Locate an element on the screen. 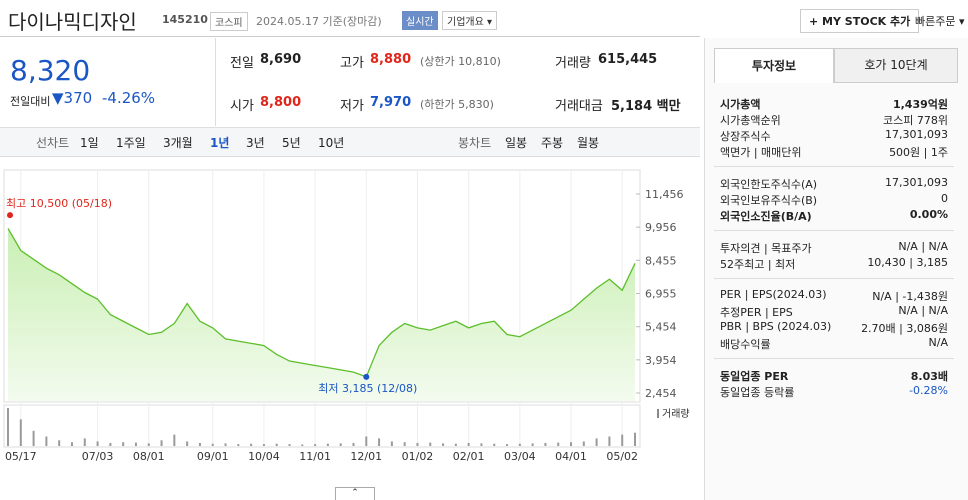 This screenshot has height=500, width=968. side-tab: 호가 10단계 is located at coordinates (896, 65).